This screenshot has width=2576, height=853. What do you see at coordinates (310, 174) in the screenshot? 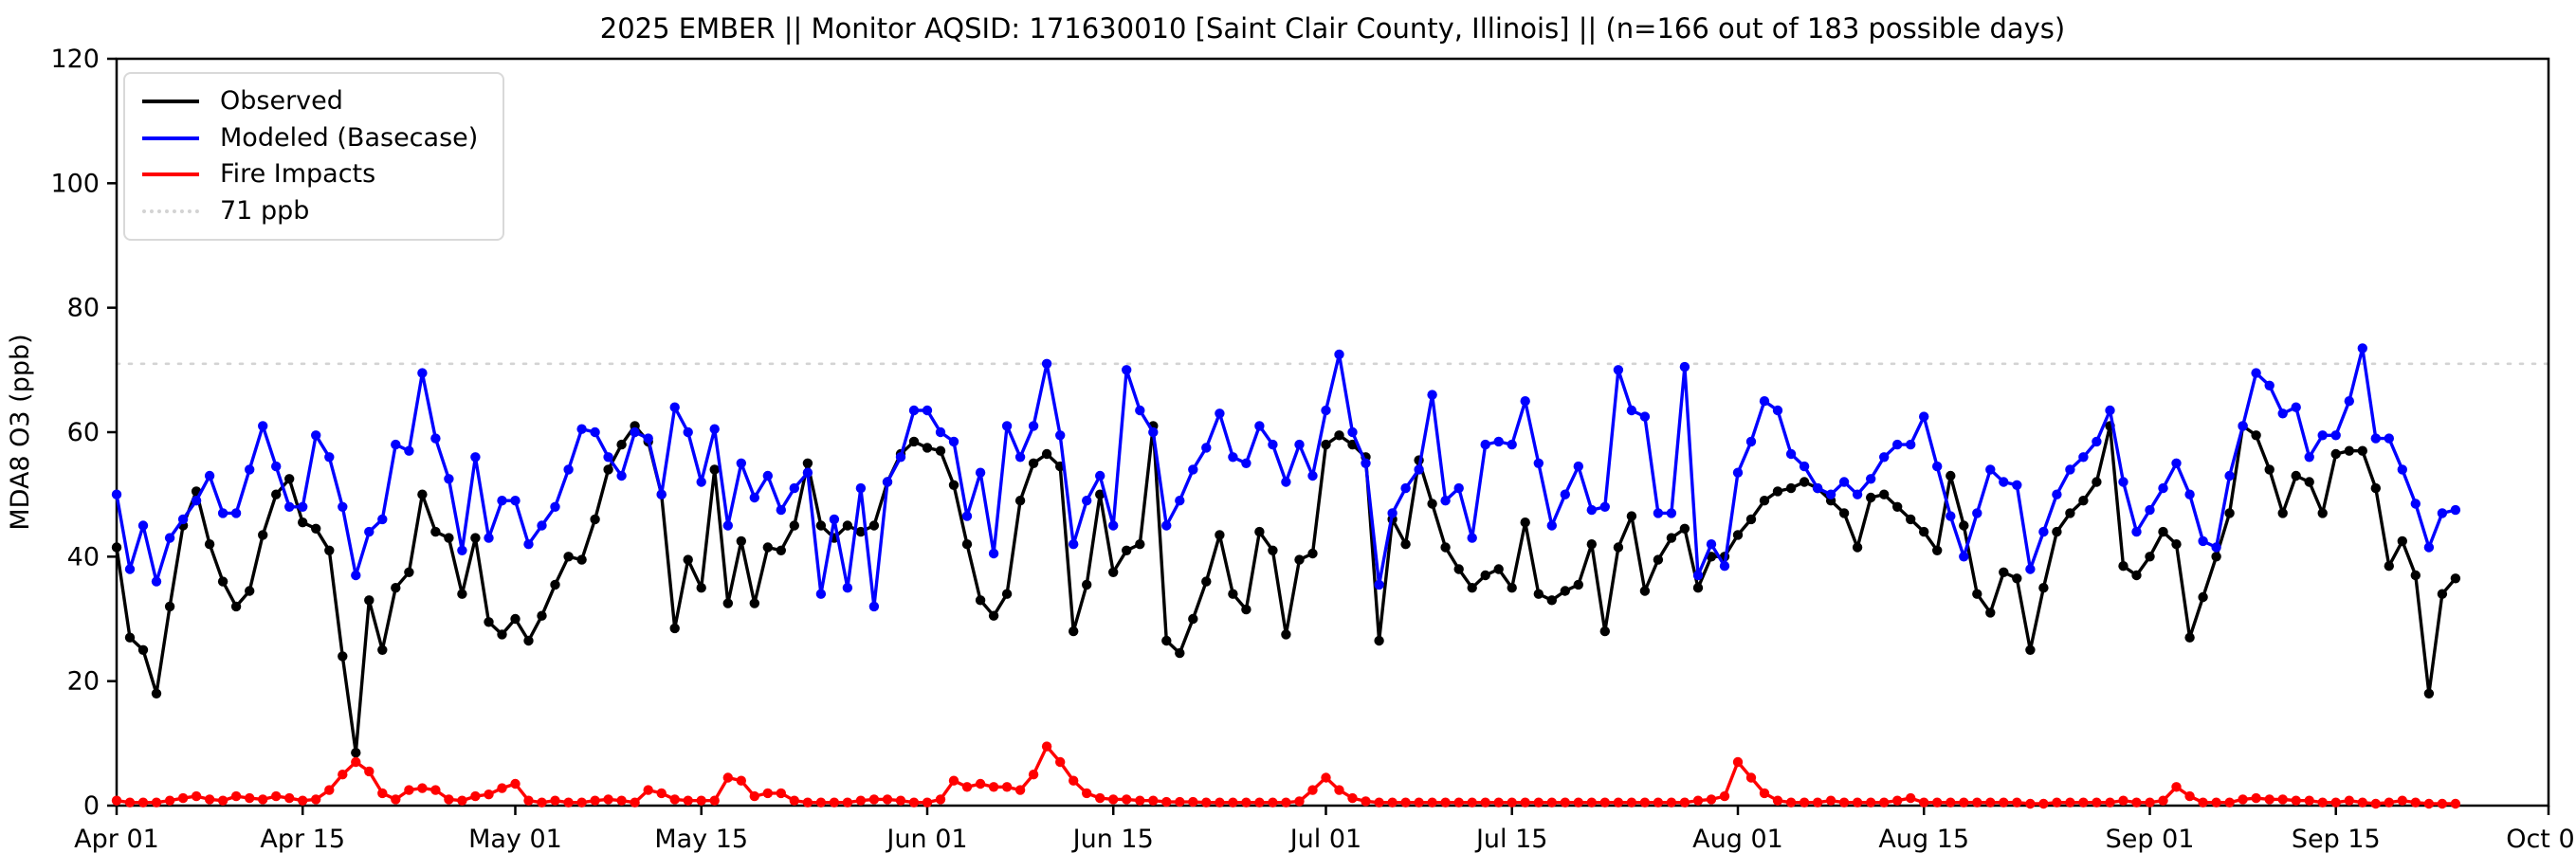
I see `legend-item: Fire Impacts` at bounding box center [310, 174].